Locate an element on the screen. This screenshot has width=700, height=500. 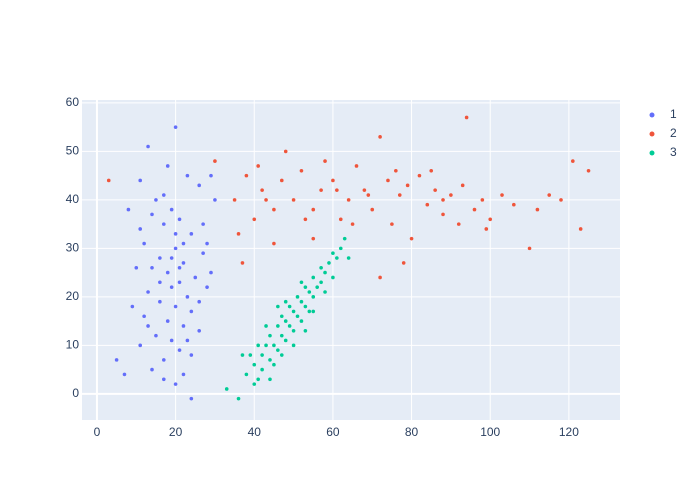
x-tick-label: 100 is located at coordinates (490, 432).